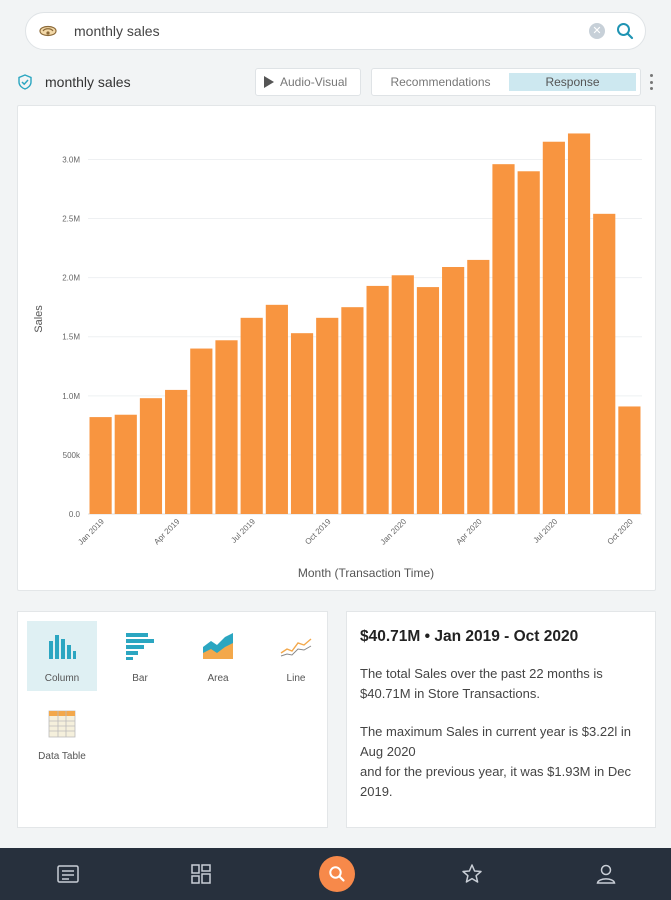  I want to click on y-tick-label: 2.5M, so click(71, 219).